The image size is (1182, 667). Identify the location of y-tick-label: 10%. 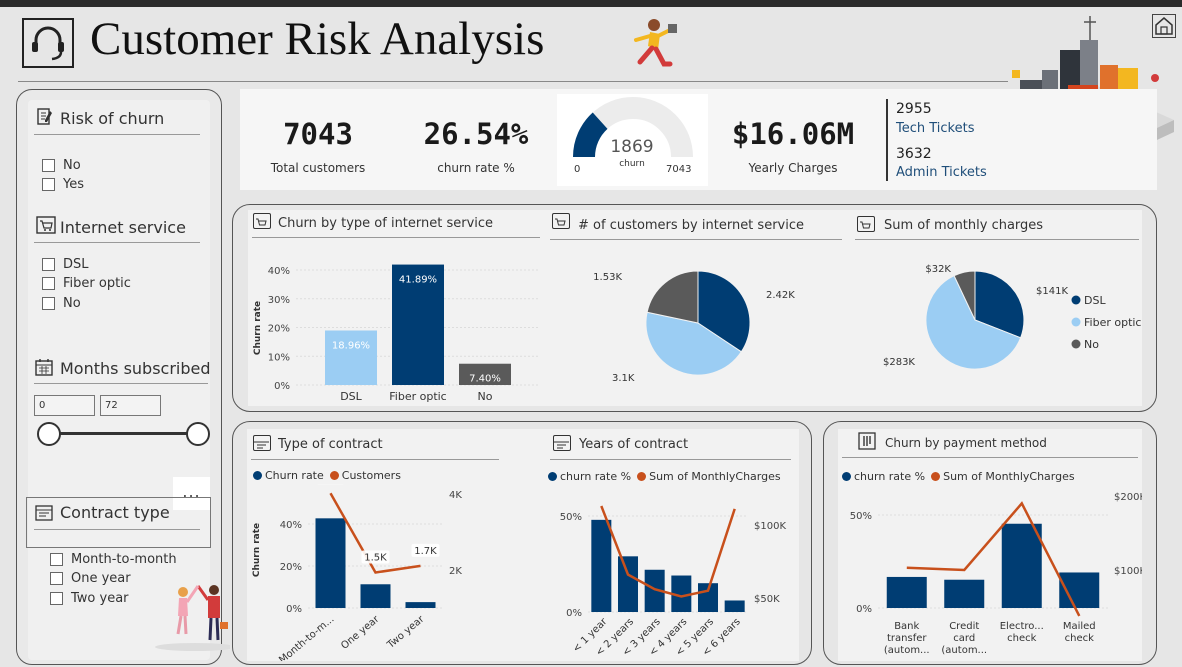
(279, 357).